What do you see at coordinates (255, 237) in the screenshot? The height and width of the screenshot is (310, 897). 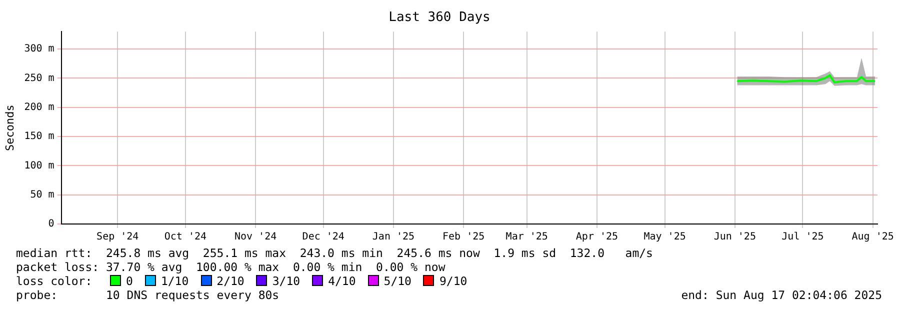 I see `x-tick-label: Nov '24` at bounding box center [255, 237].